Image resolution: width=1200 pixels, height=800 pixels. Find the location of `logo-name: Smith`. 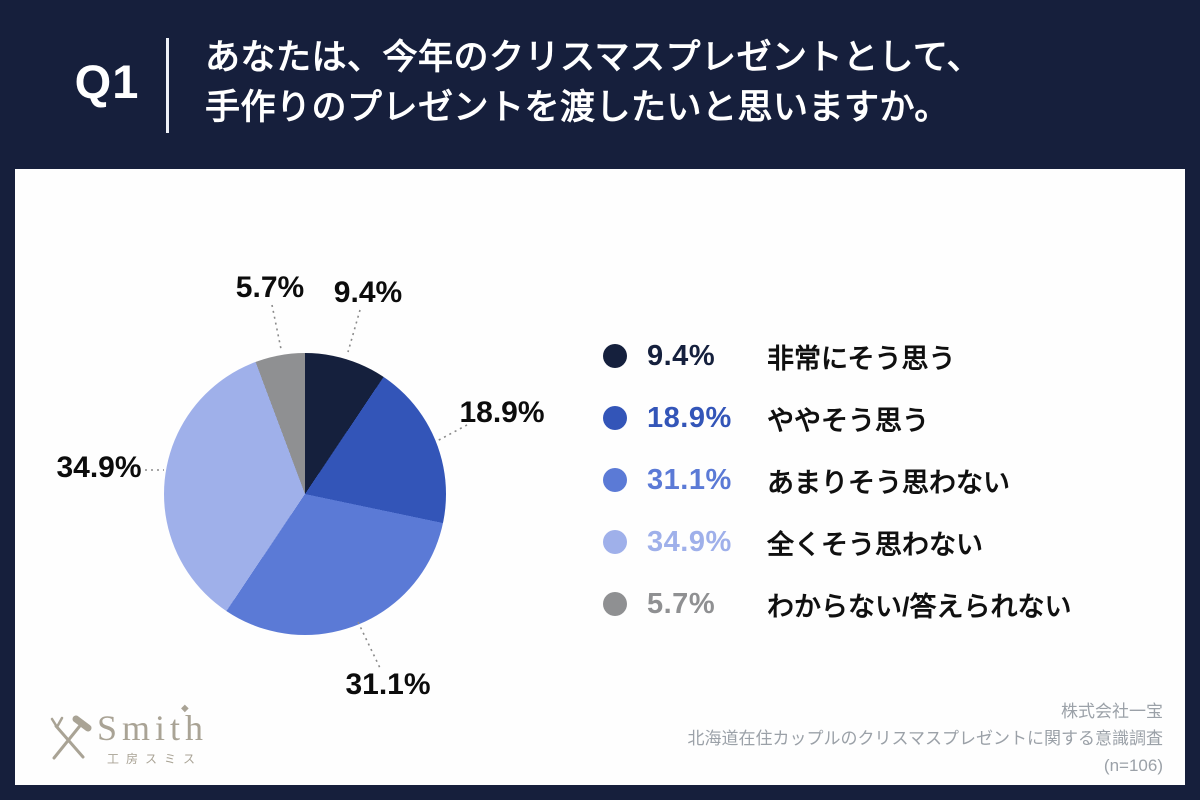

logo-name: Smith is located at coordinates (153, 728).